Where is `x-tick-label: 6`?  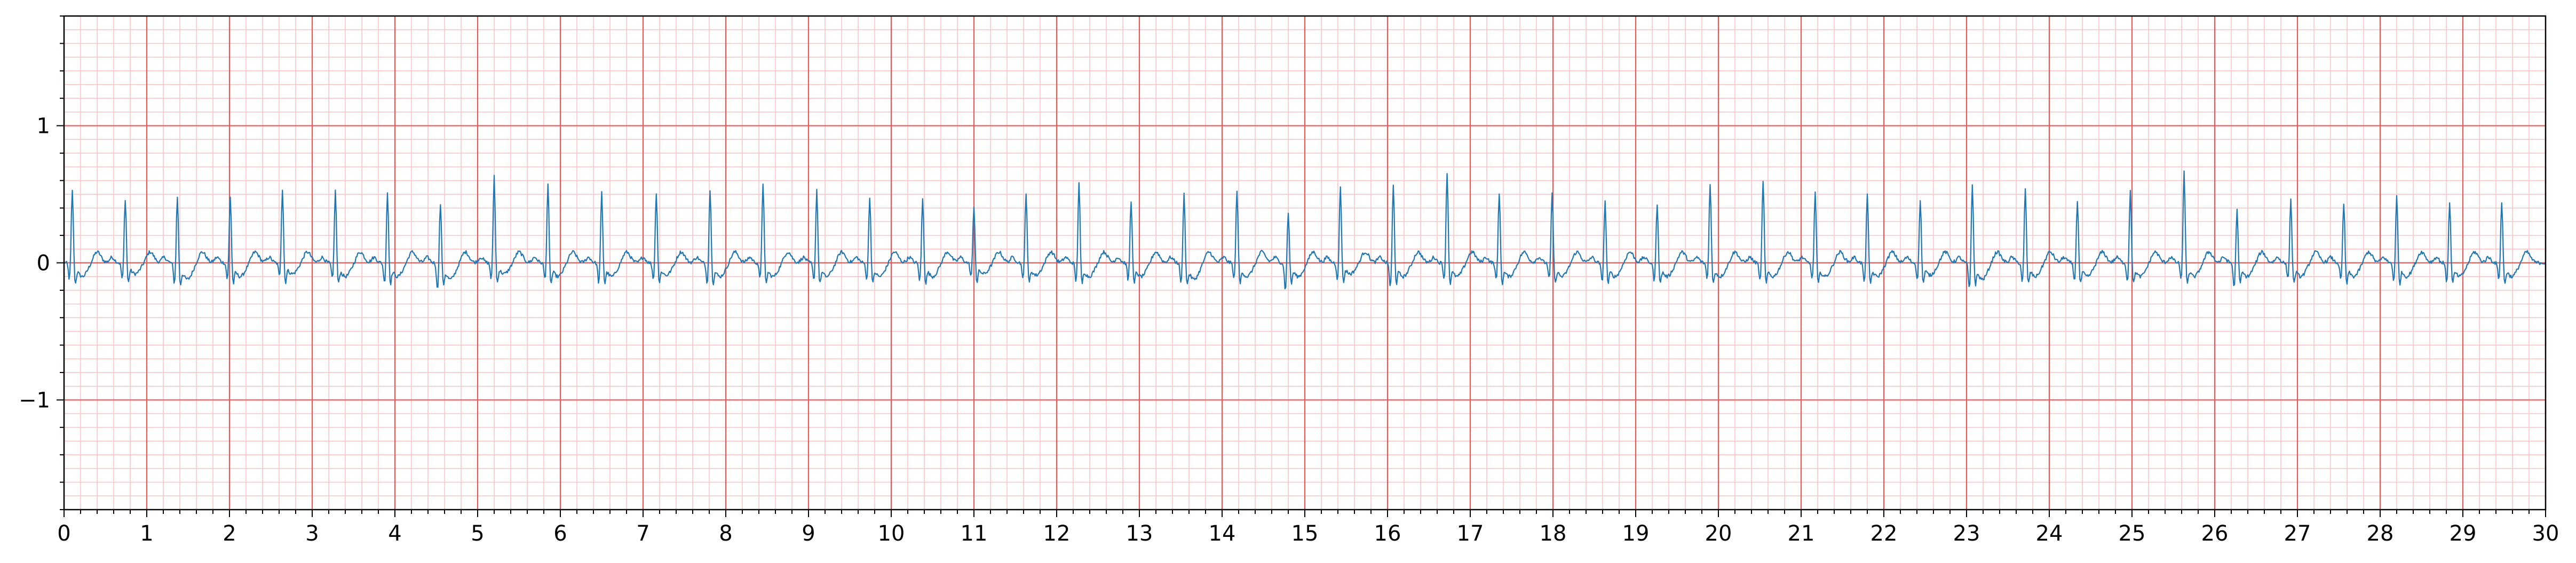 x-tick-label: 6 is located at coordinates (560, 533).